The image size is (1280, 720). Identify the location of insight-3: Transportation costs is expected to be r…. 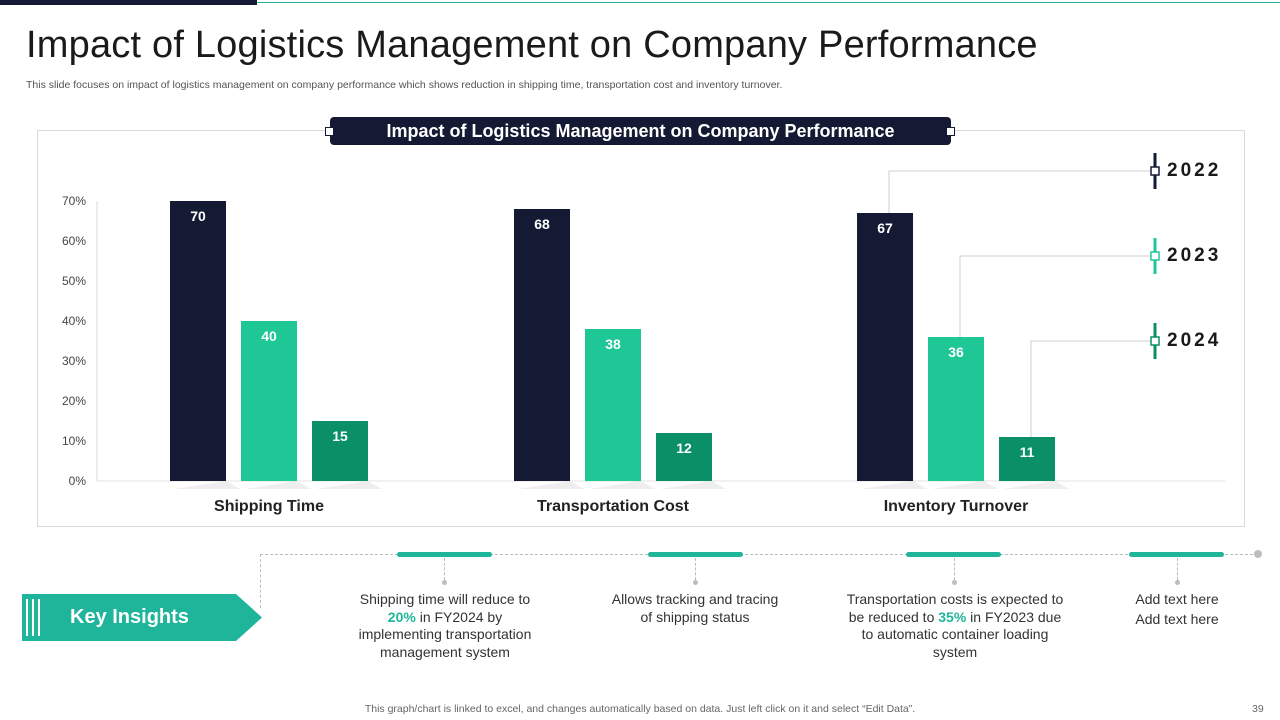
(955, 626).